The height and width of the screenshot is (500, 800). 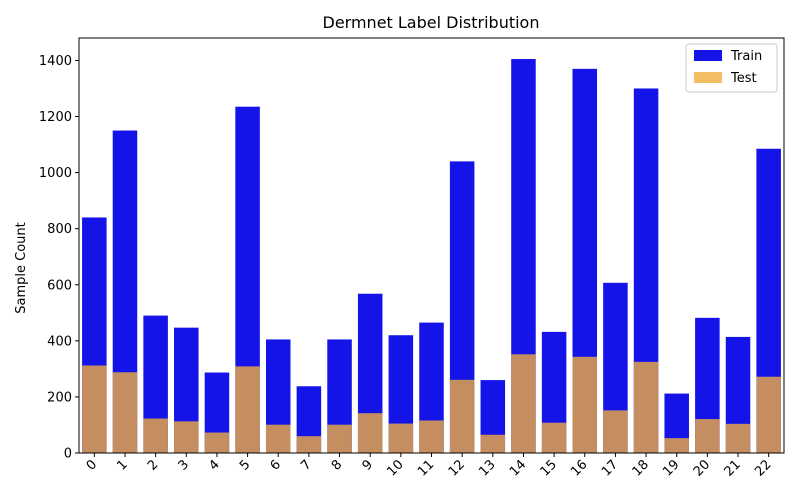 What do you see at coordinates (743, 78) in the screenshot?
I see `legend-test-label: Test` at bounding box center [743, 78].